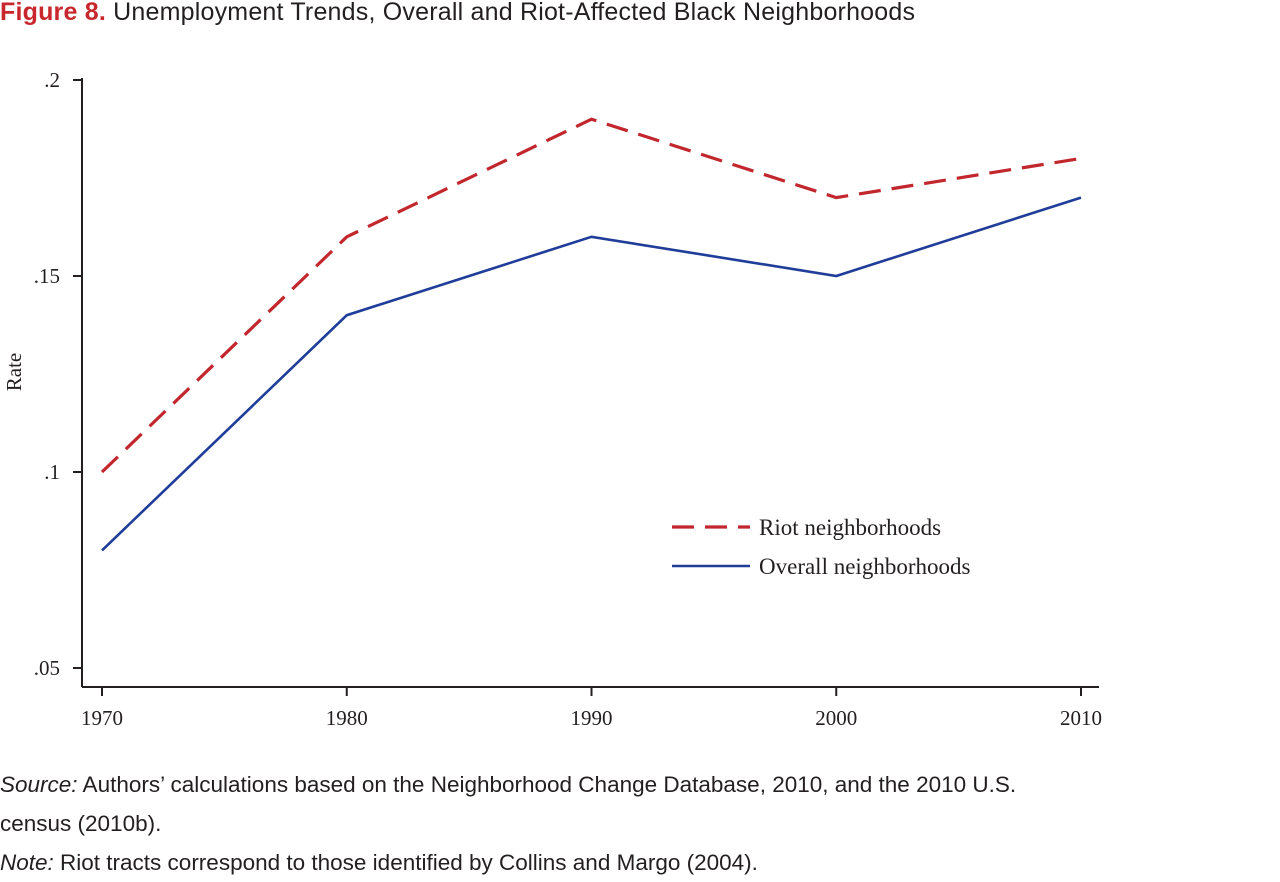 The width and height of the screenshot is (1280, 882). What do you see at coordinates (39, 784) in the screenshot?
I see `source-label: Source:` at bounding box center [39, 784].